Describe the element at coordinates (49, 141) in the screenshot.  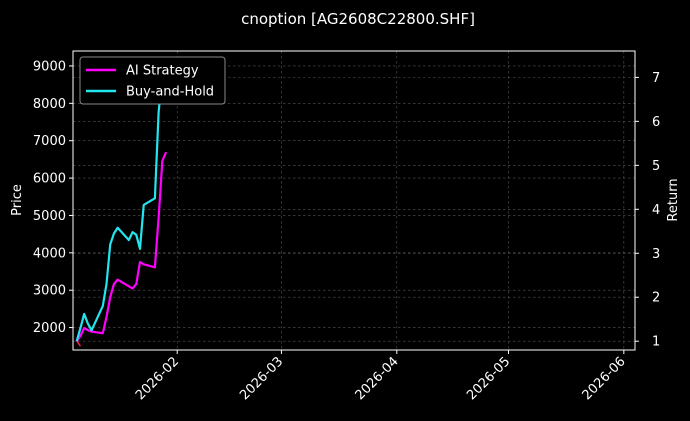
I see `y-tick-label: 7000` at that location.